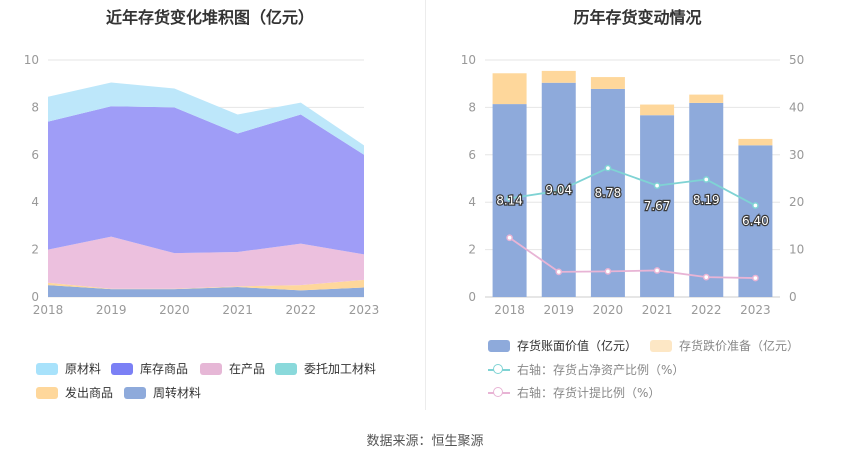  What do you see at coordinates (589, 393) in the screenshot?
I see `legend-label: 右轴：存货计提比例（%）` at bounding box center [589, 393].